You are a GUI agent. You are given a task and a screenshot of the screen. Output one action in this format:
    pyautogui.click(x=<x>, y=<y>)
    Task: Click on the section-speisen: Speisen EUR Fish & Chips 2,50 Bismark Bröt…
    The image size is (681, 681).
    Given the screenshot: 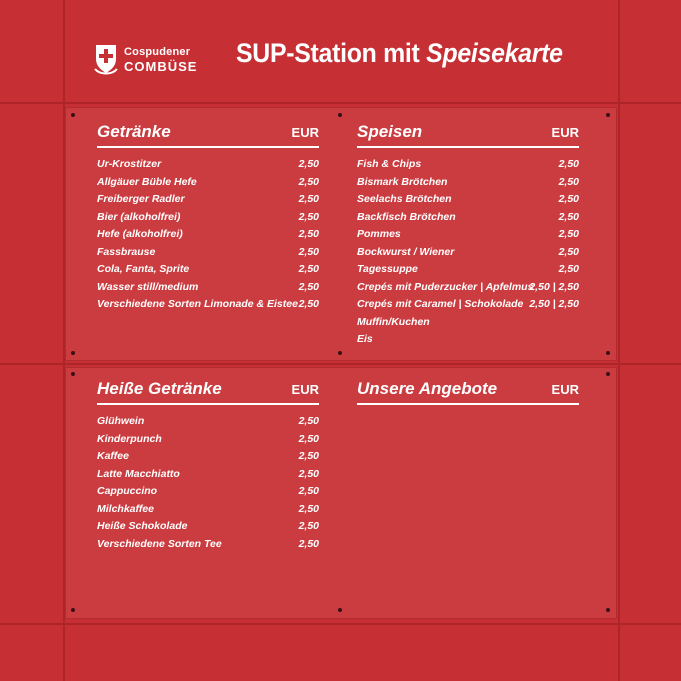 What is the action you would take?
    pyautogui.click(x=468, y=235)
    